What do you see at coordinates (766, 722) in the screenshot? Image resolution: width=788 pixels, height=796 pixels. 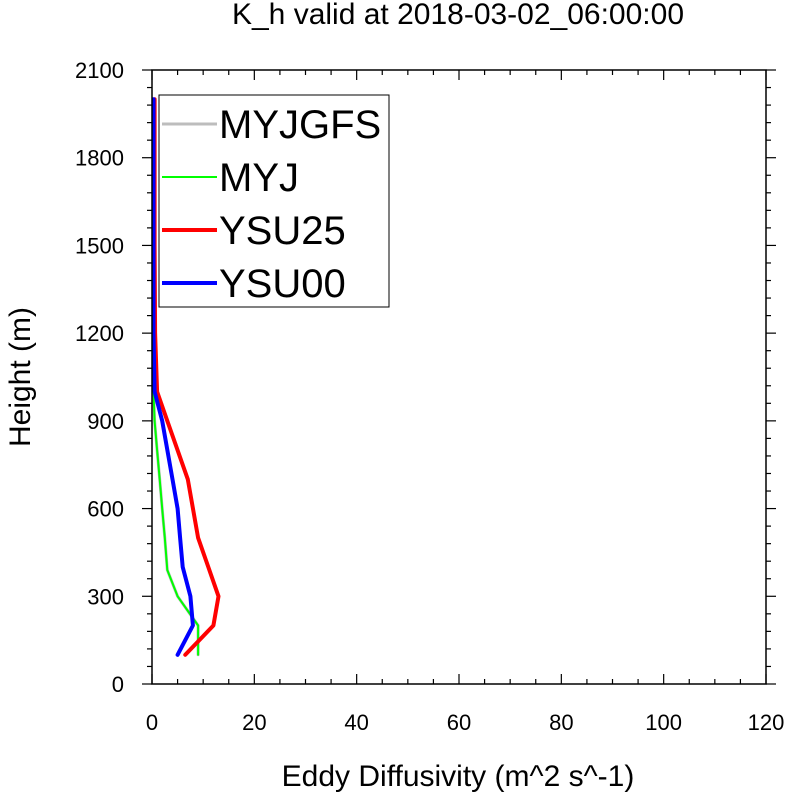 I see `x-tick-label: 120` at bounding box center [766, 722].